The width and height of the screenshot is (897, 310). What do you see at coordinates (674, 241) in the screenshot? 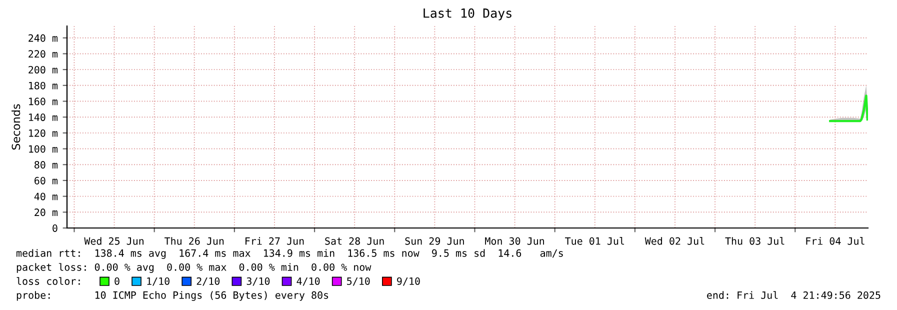
I see `x-tick-label: Wed 02 Jul` at bounding box center [674, 241].